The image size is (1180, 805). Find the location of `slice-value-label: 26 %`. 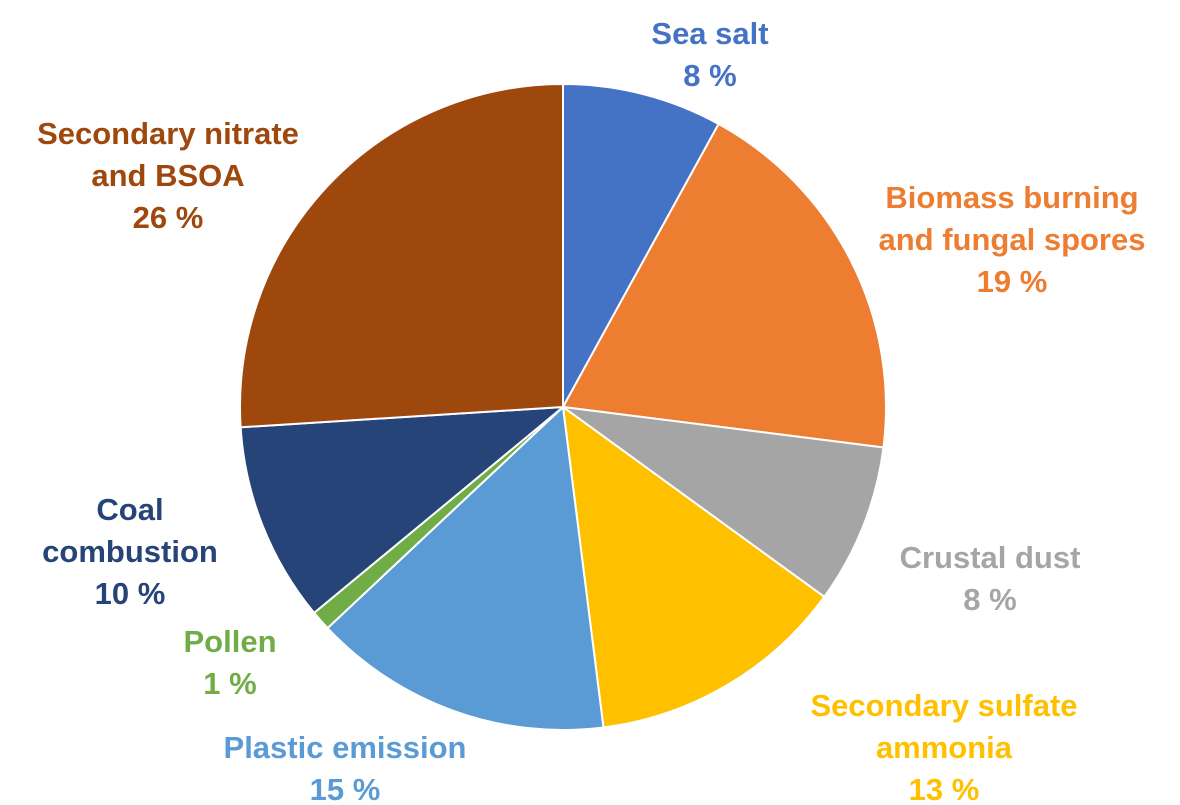

slice-value-label: 26 % is located at coordinates (168, 217).